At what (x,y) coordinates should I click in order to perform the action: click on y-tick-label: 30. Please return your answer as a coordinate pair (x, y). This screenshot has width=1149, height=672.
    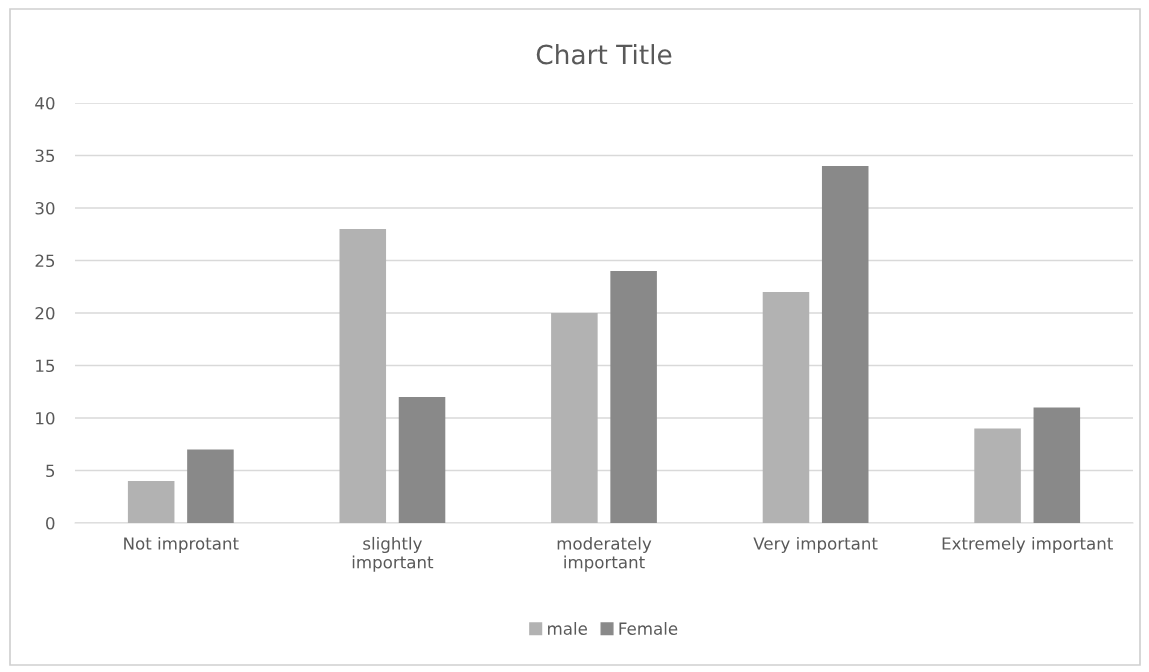
    Looking at the image, I should click on (45, 208).